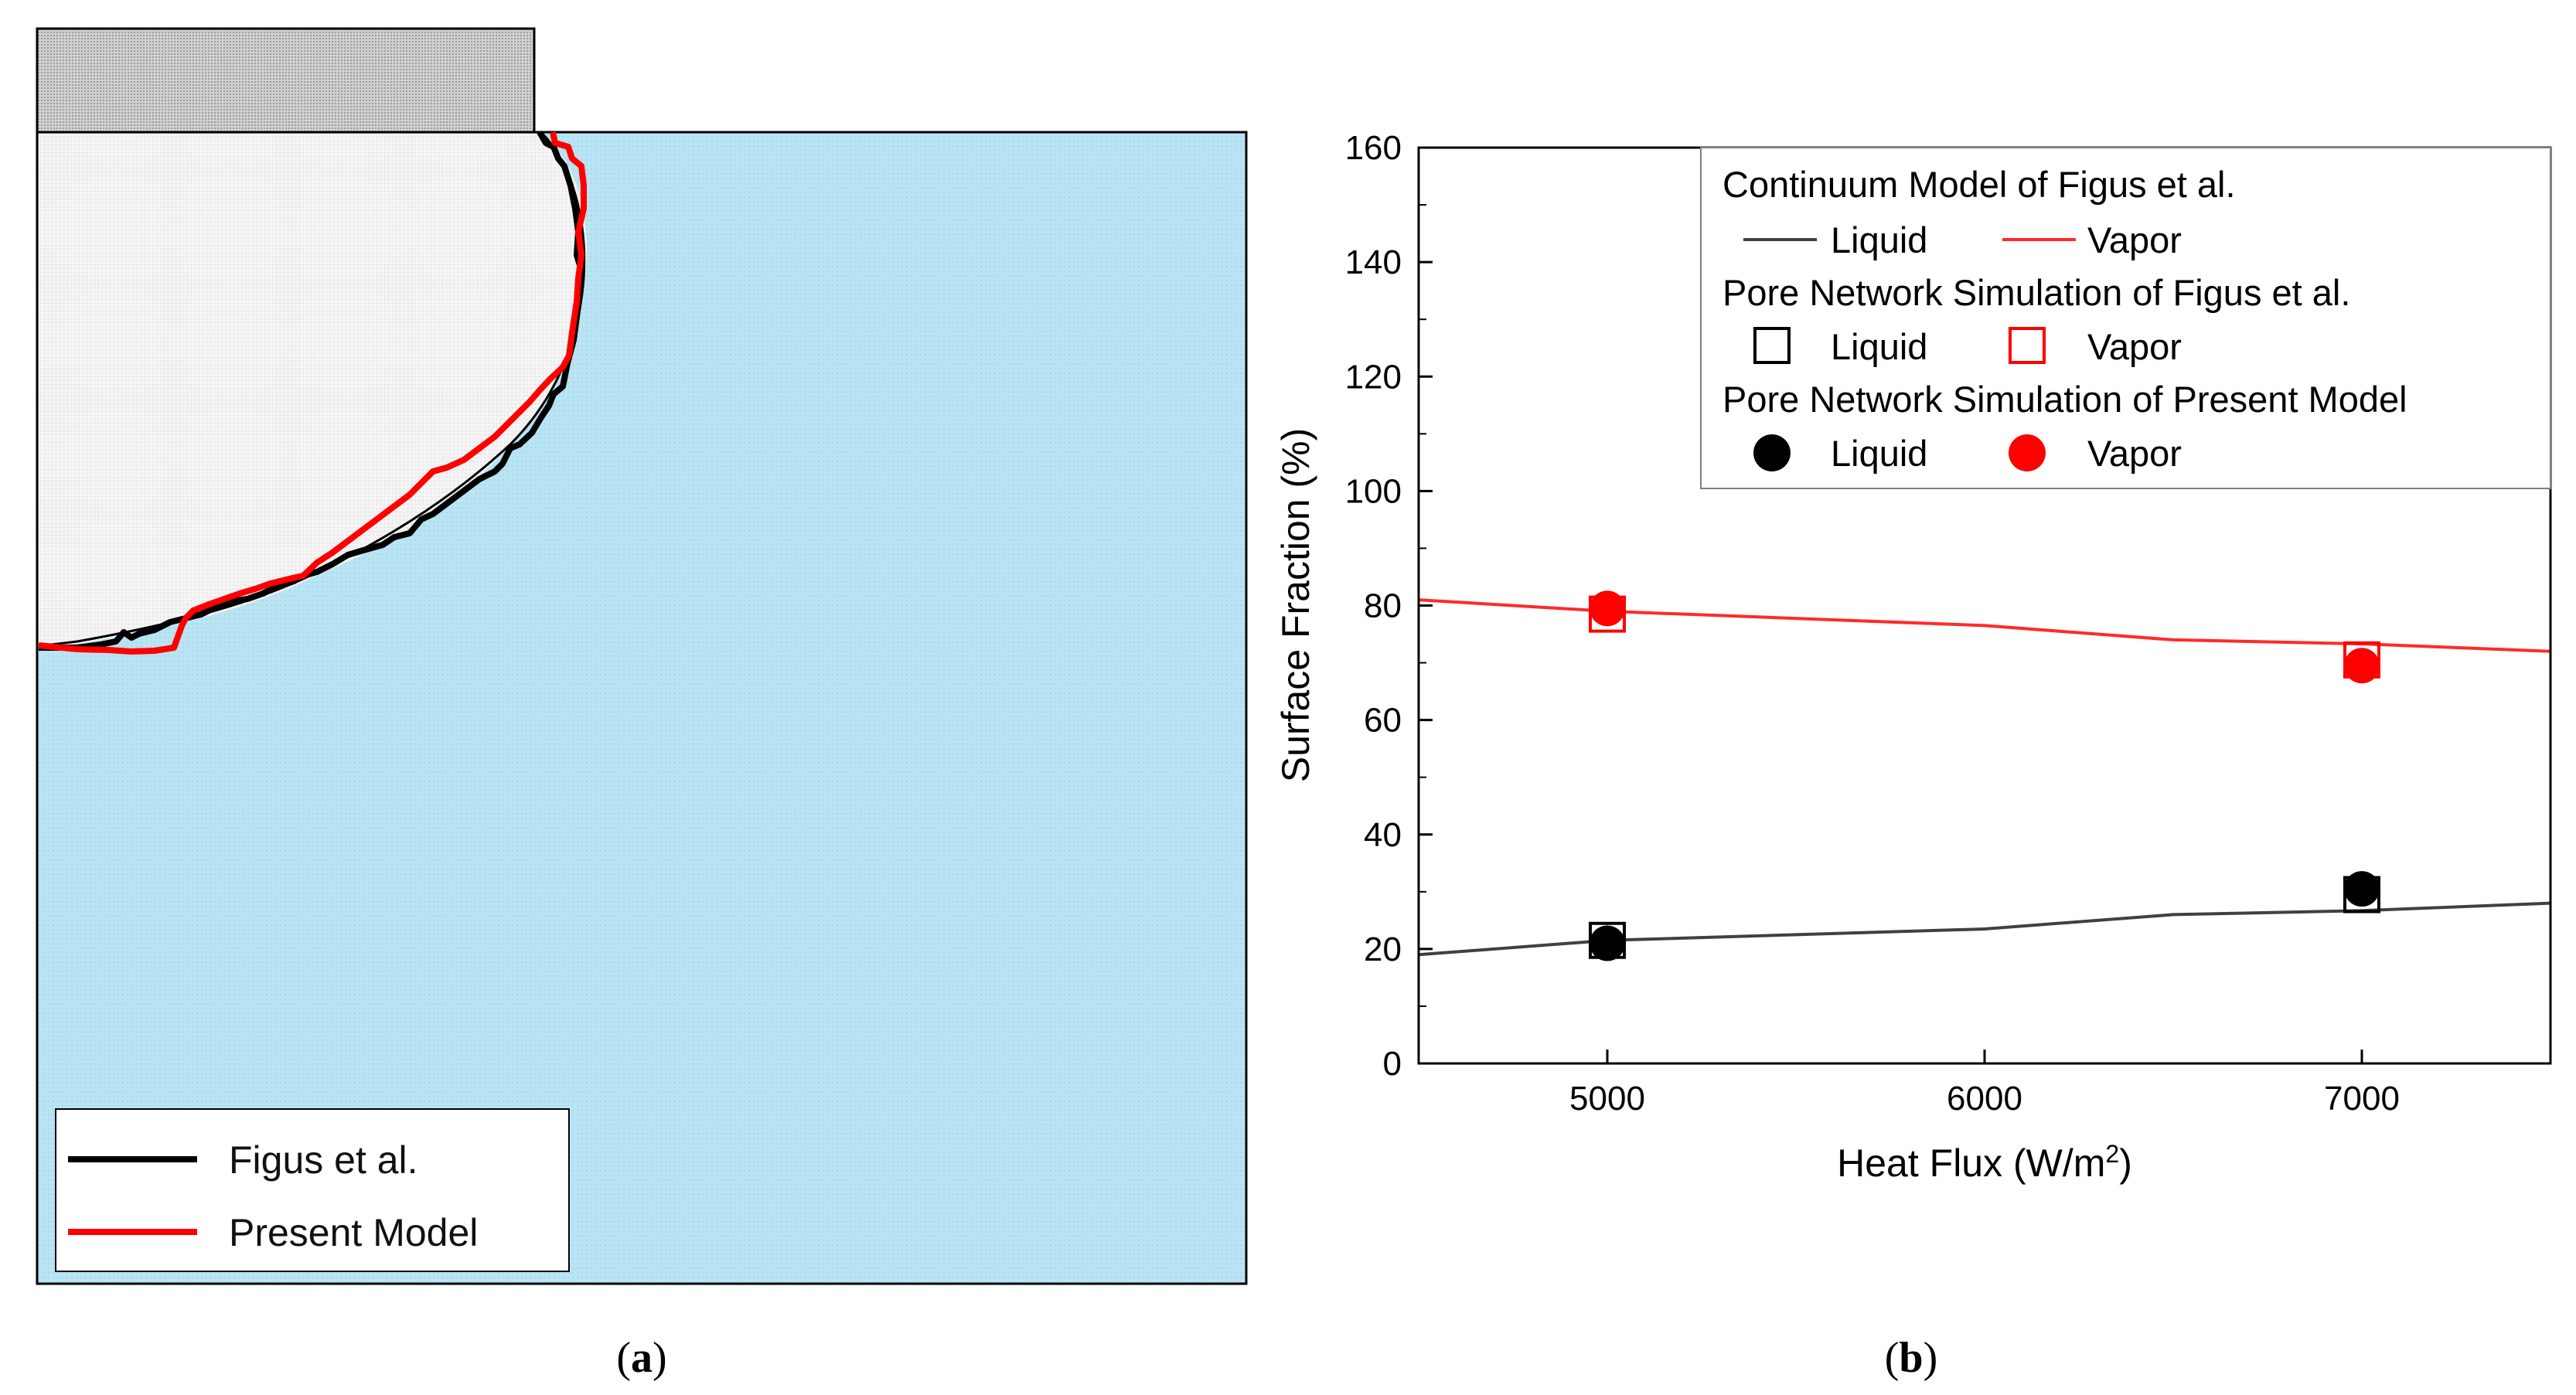 The height and width of the screenshot is (1395, 2576). I want to click on series-lines, so click(1984, 777).